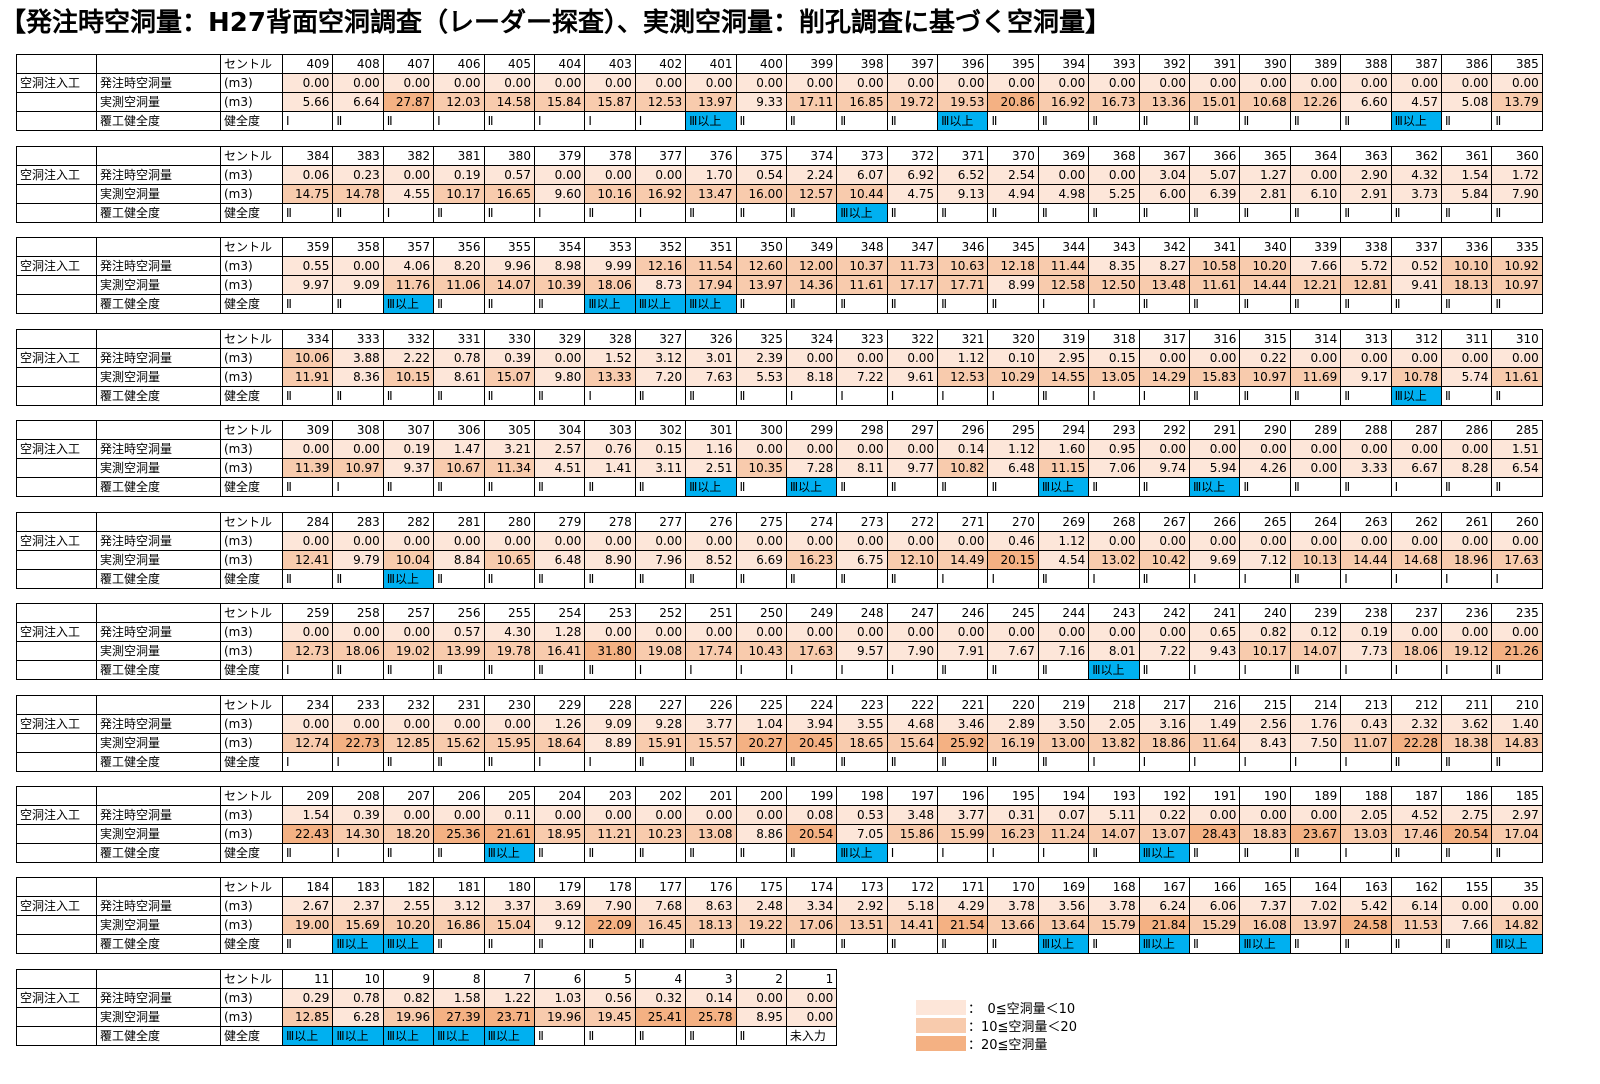  Describe the element at coordinates (660, 724) in the screenshot. I see `order-volume-cell: 9.28` at that location.